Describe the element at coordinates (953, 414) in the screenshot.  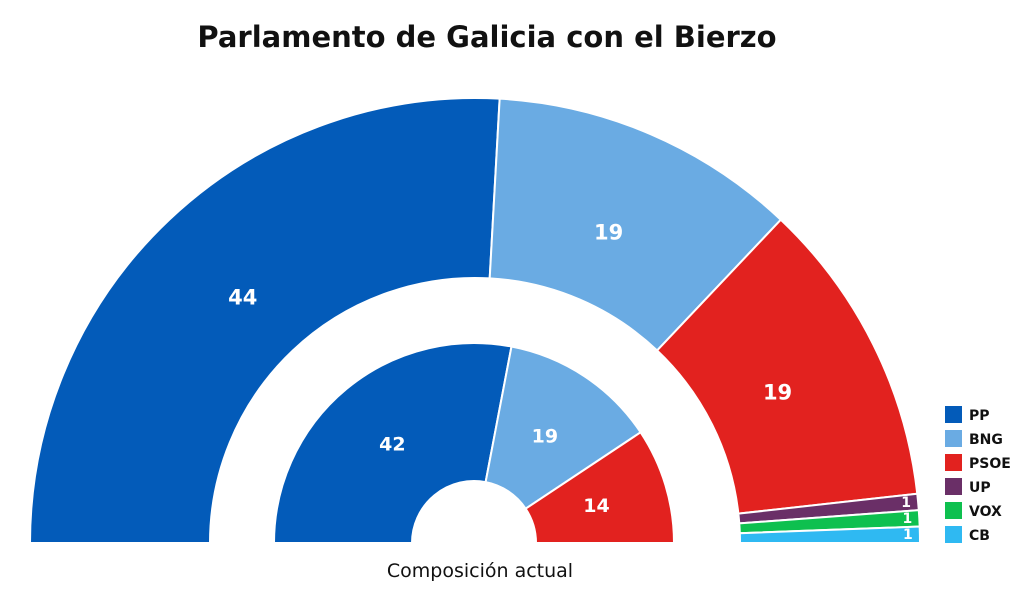
I see `legend-swatch-pp` at that location.